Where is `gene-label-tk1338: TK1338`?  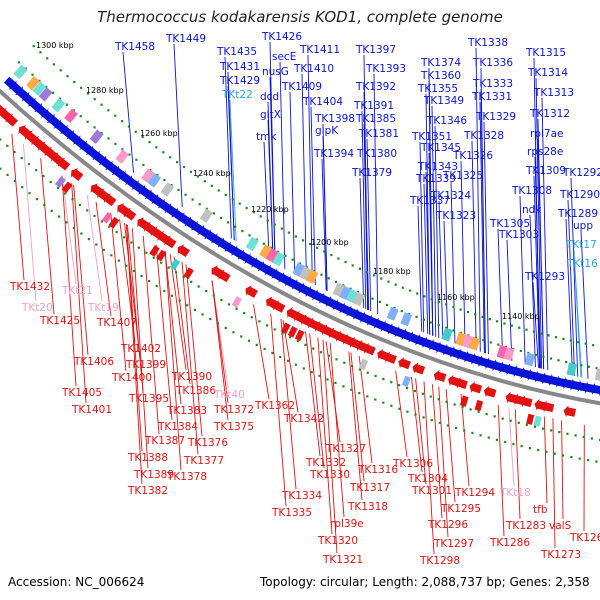
gene-label-tk1338: TK1338 is located at coordinates (487, 43).